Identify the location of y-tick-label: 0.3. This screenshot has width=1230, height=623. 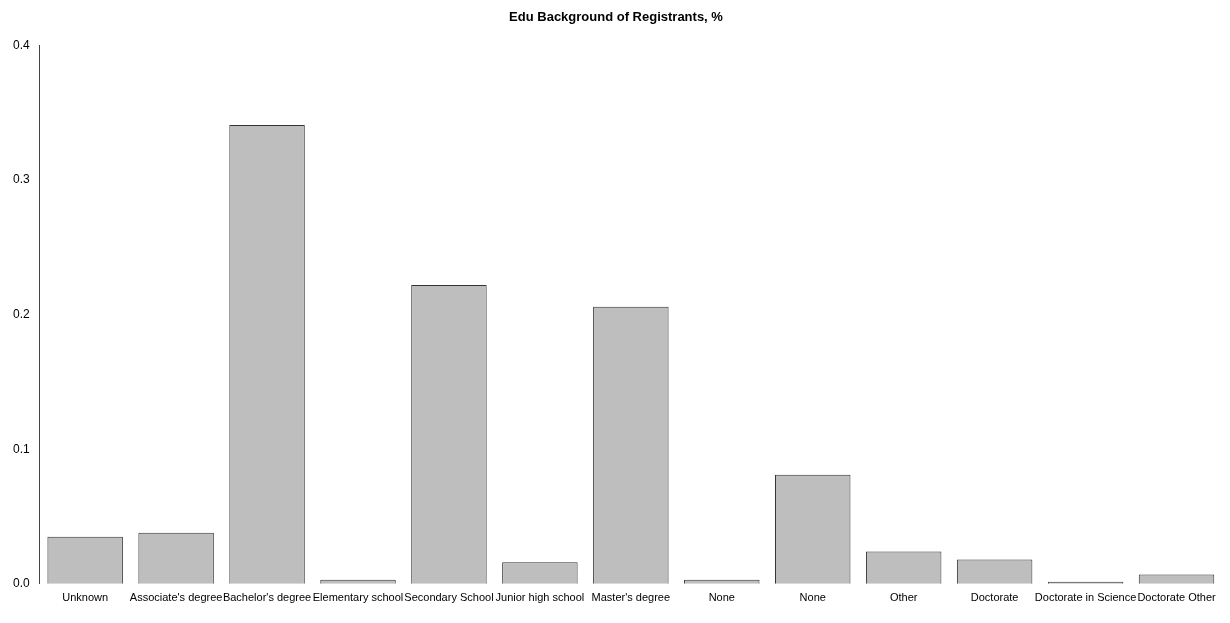
(21, 179).